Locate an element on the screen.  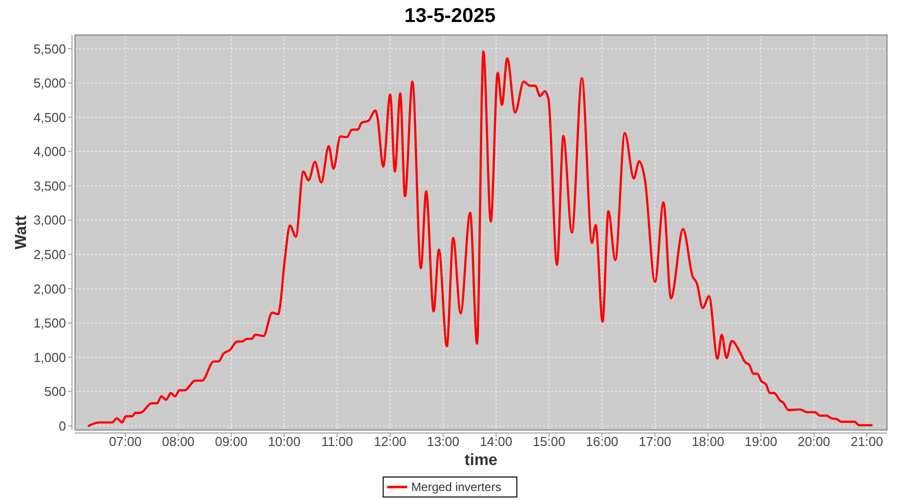
x-tick-label: 14:00 is located at coordinates (496, 441).